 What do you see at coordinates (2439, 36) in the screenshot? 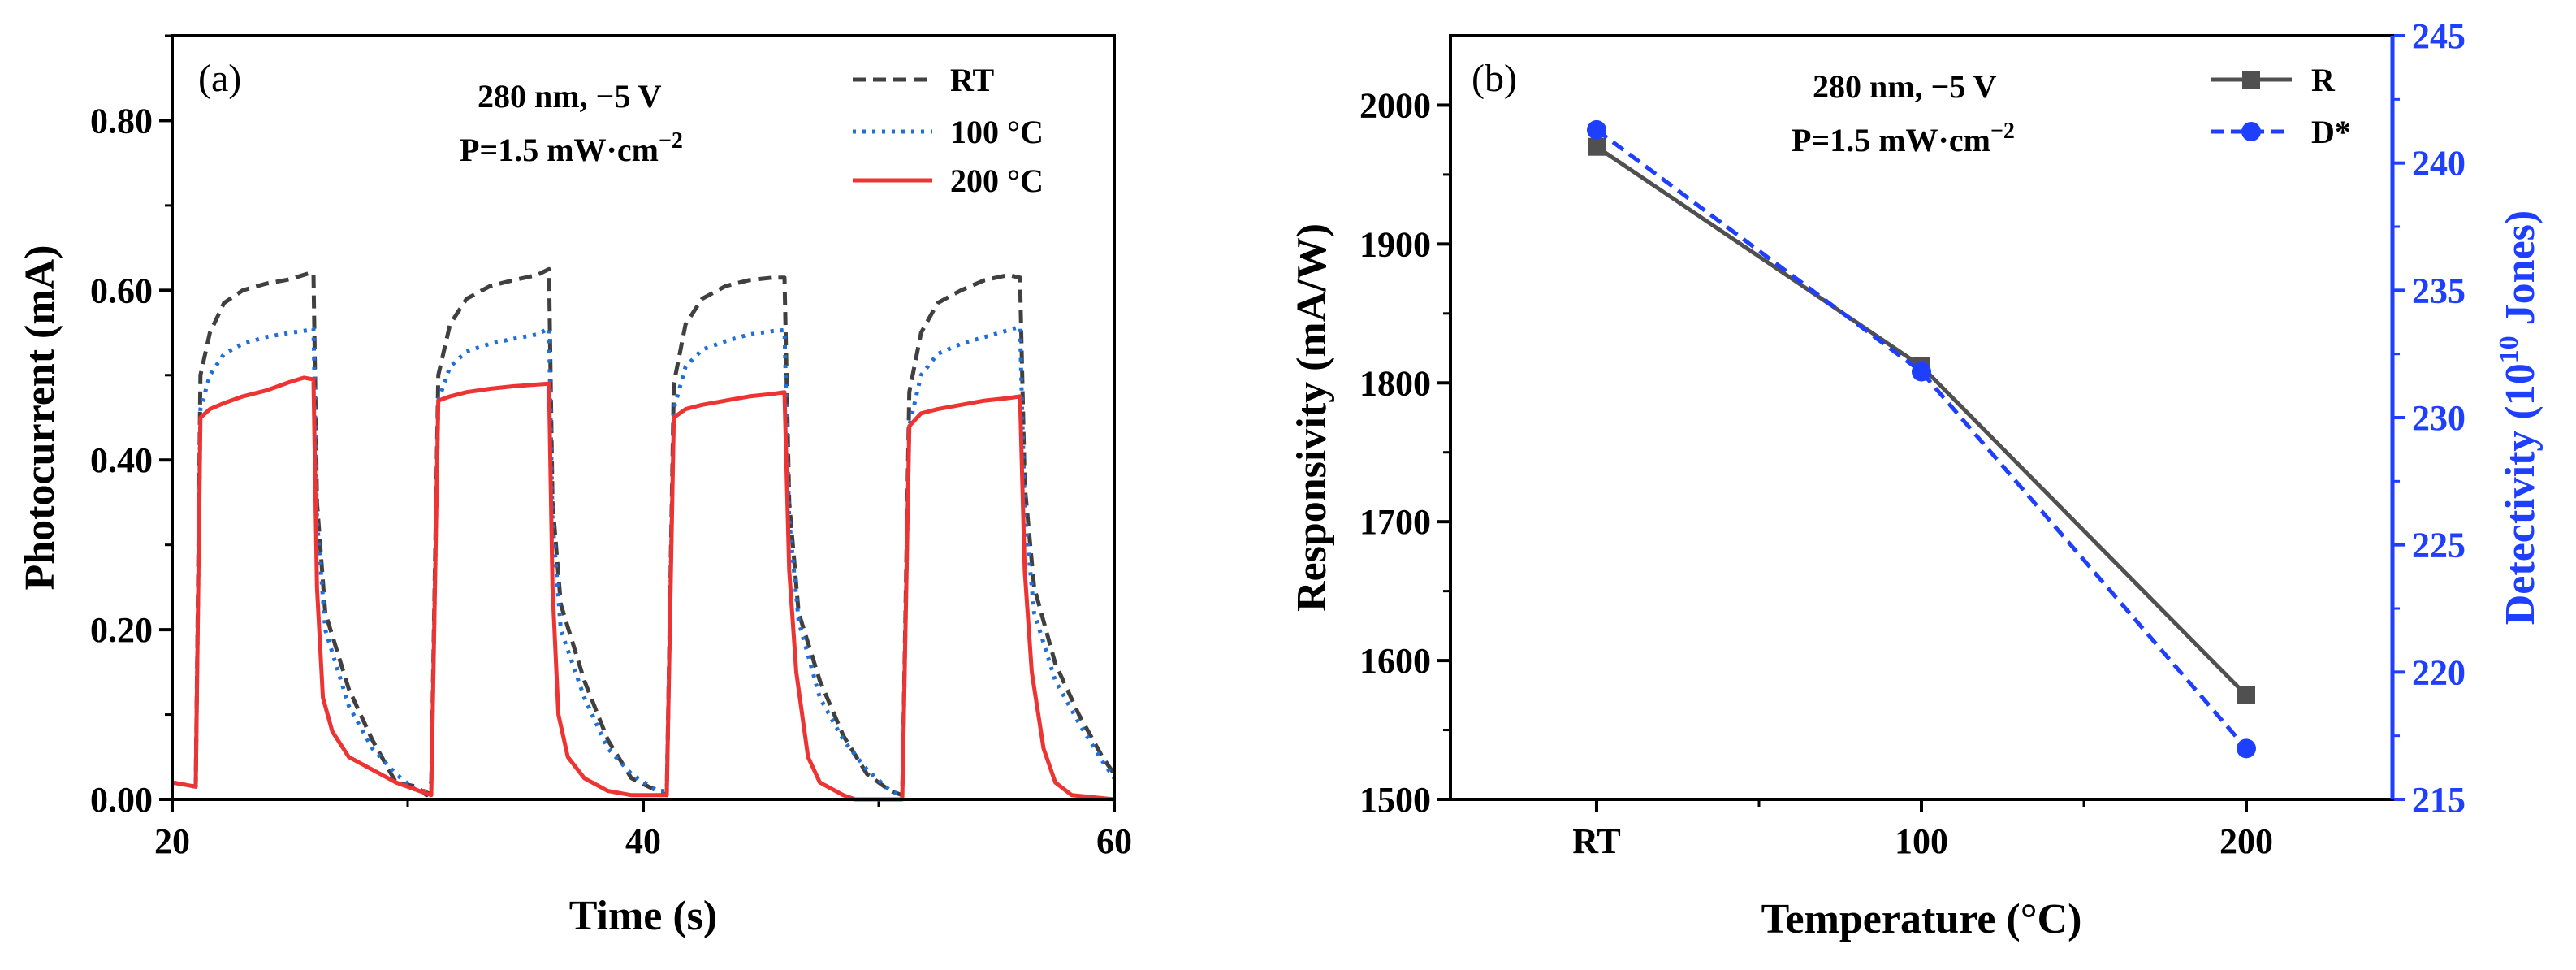
I see `b-y2-tick-label: 245` at bounding box center [2439, 36].